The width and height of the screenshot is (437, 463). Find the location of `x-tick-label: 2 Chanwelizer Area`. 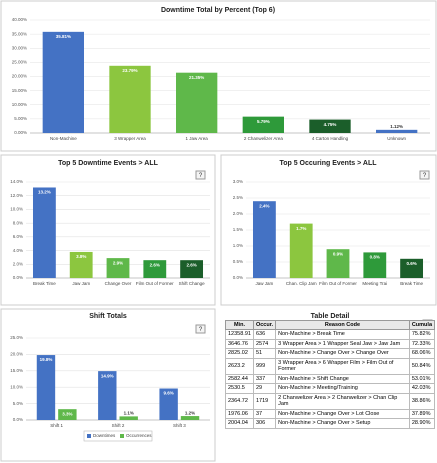

x-tick-label: 2 Chanwelizer Area is located at coordinates (264, 138).